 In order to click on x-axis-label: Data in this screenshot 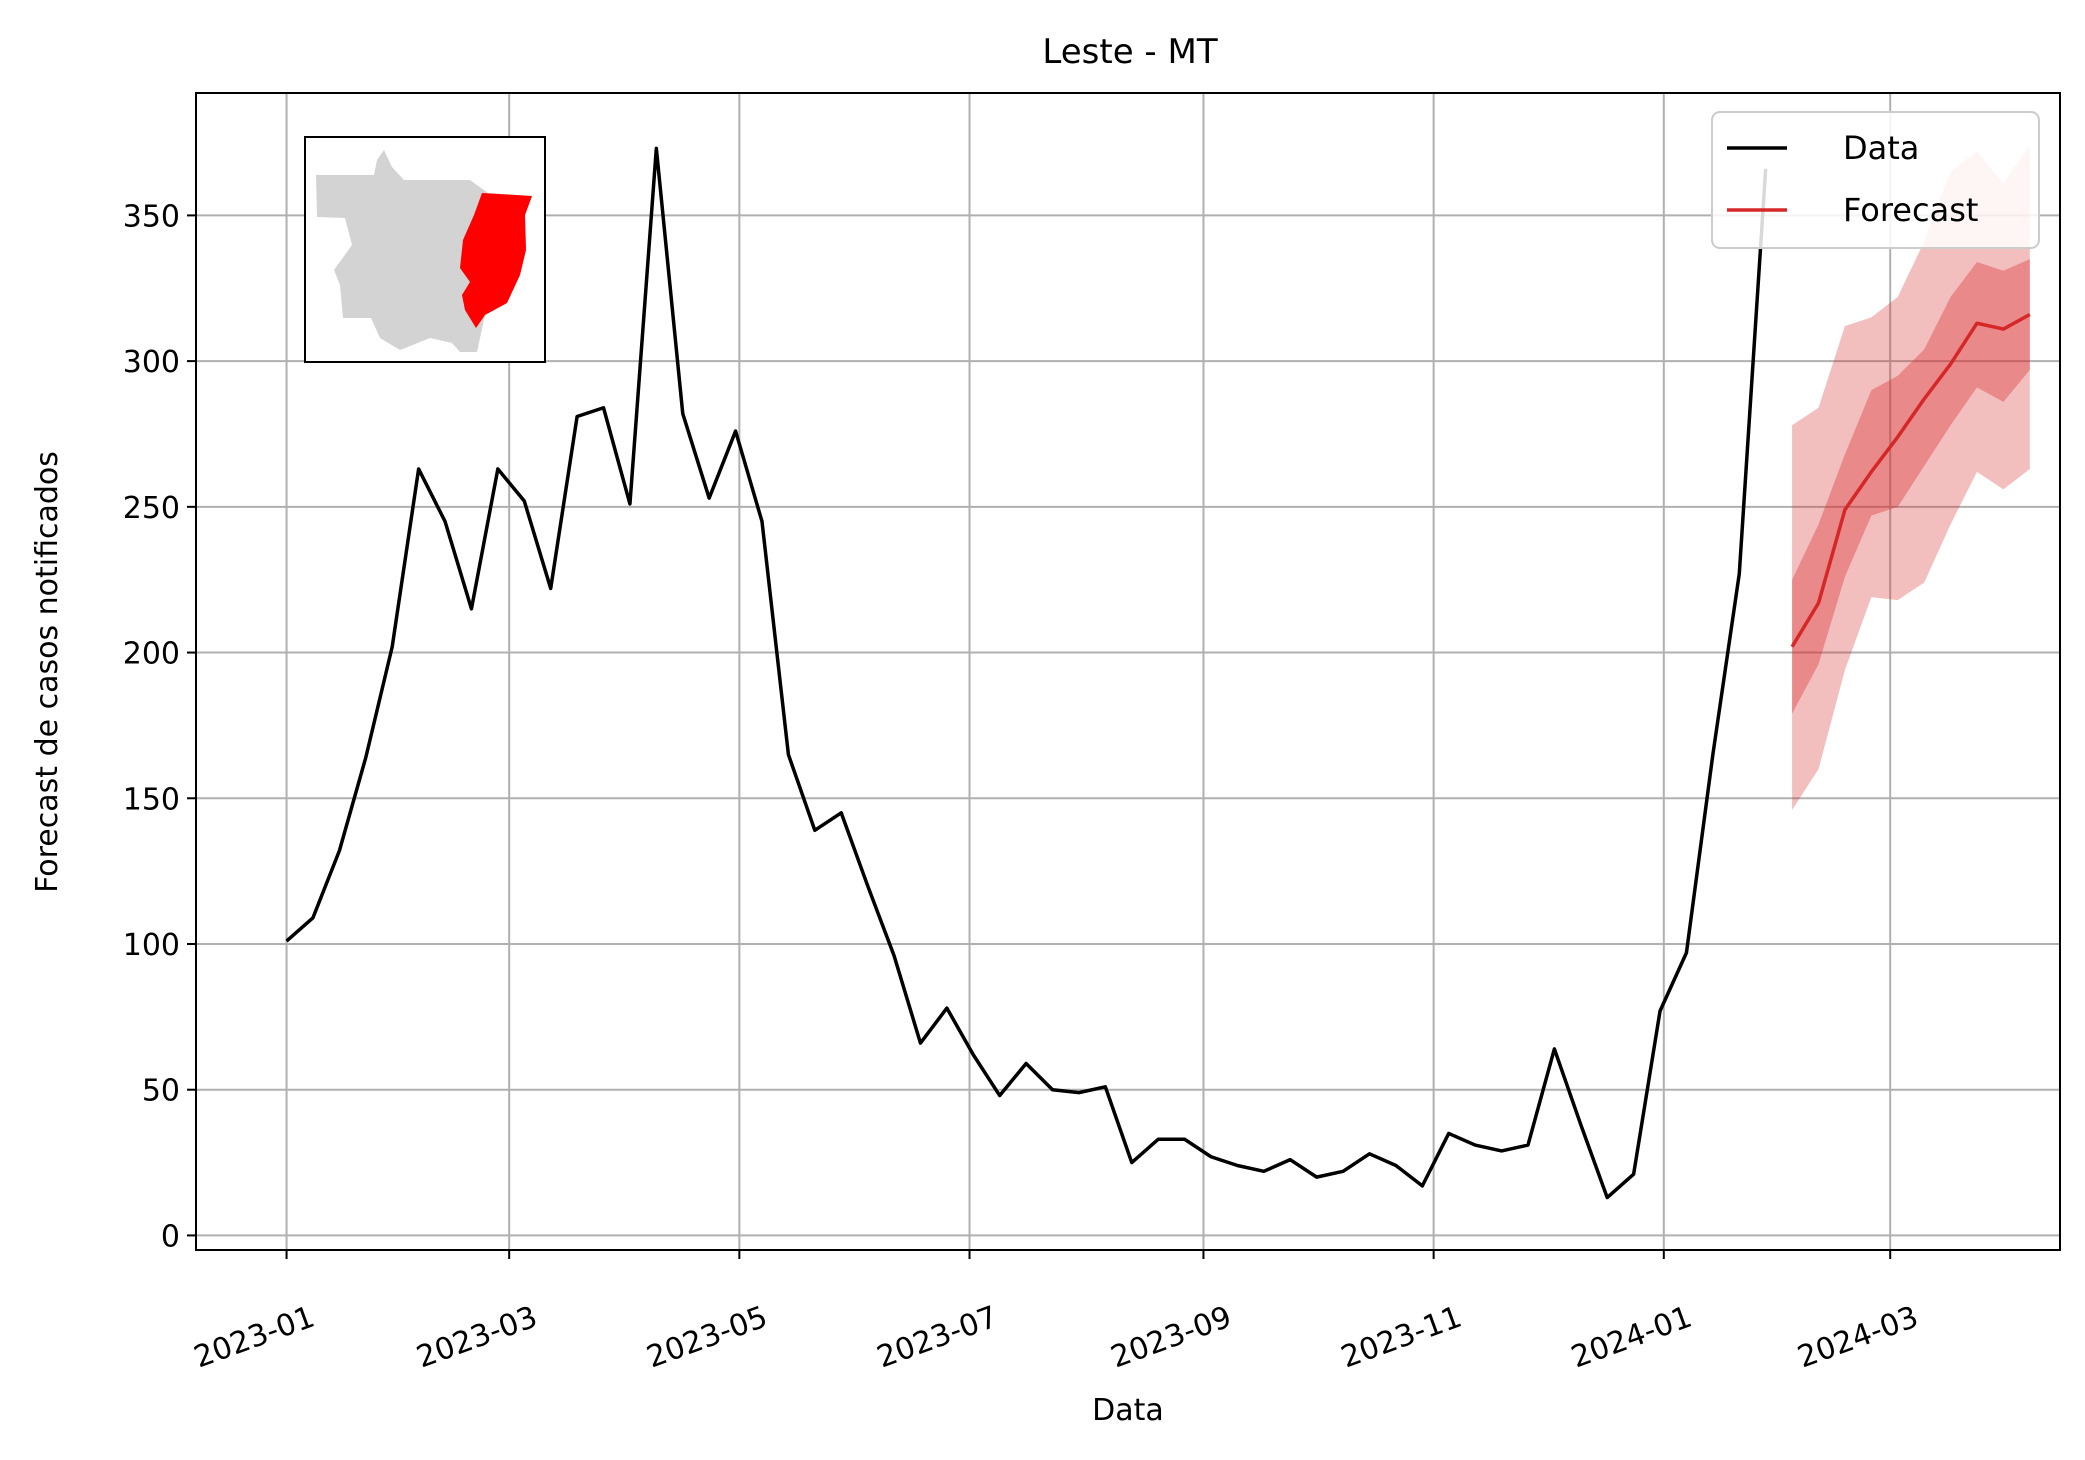, I will do `click(1128, 1410)`.